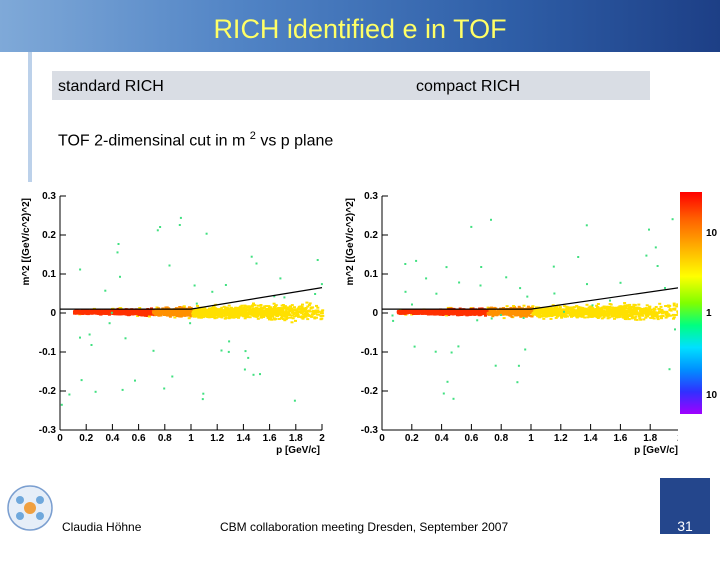 The height and width of the screenshot is (574, 720). Describe the element at coordinates (360, 29) in the screenshot. I see `slide-title: RICH identified e in TOF` at that location.